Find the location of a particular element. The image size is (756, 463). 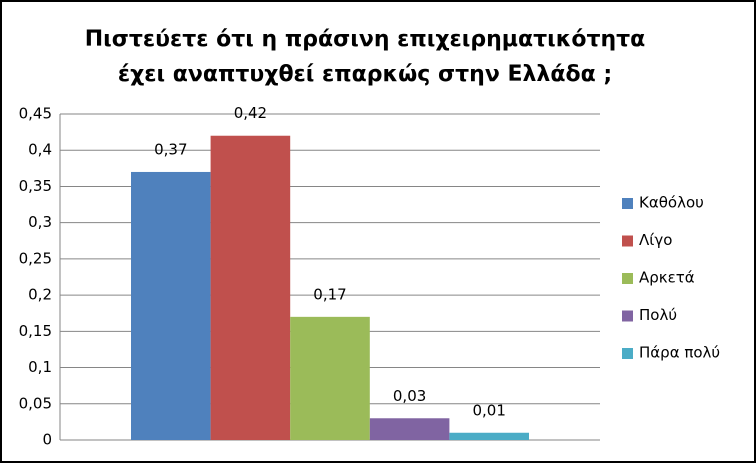

y-tick-label: 0,05 is located at coordinates (35, 403).